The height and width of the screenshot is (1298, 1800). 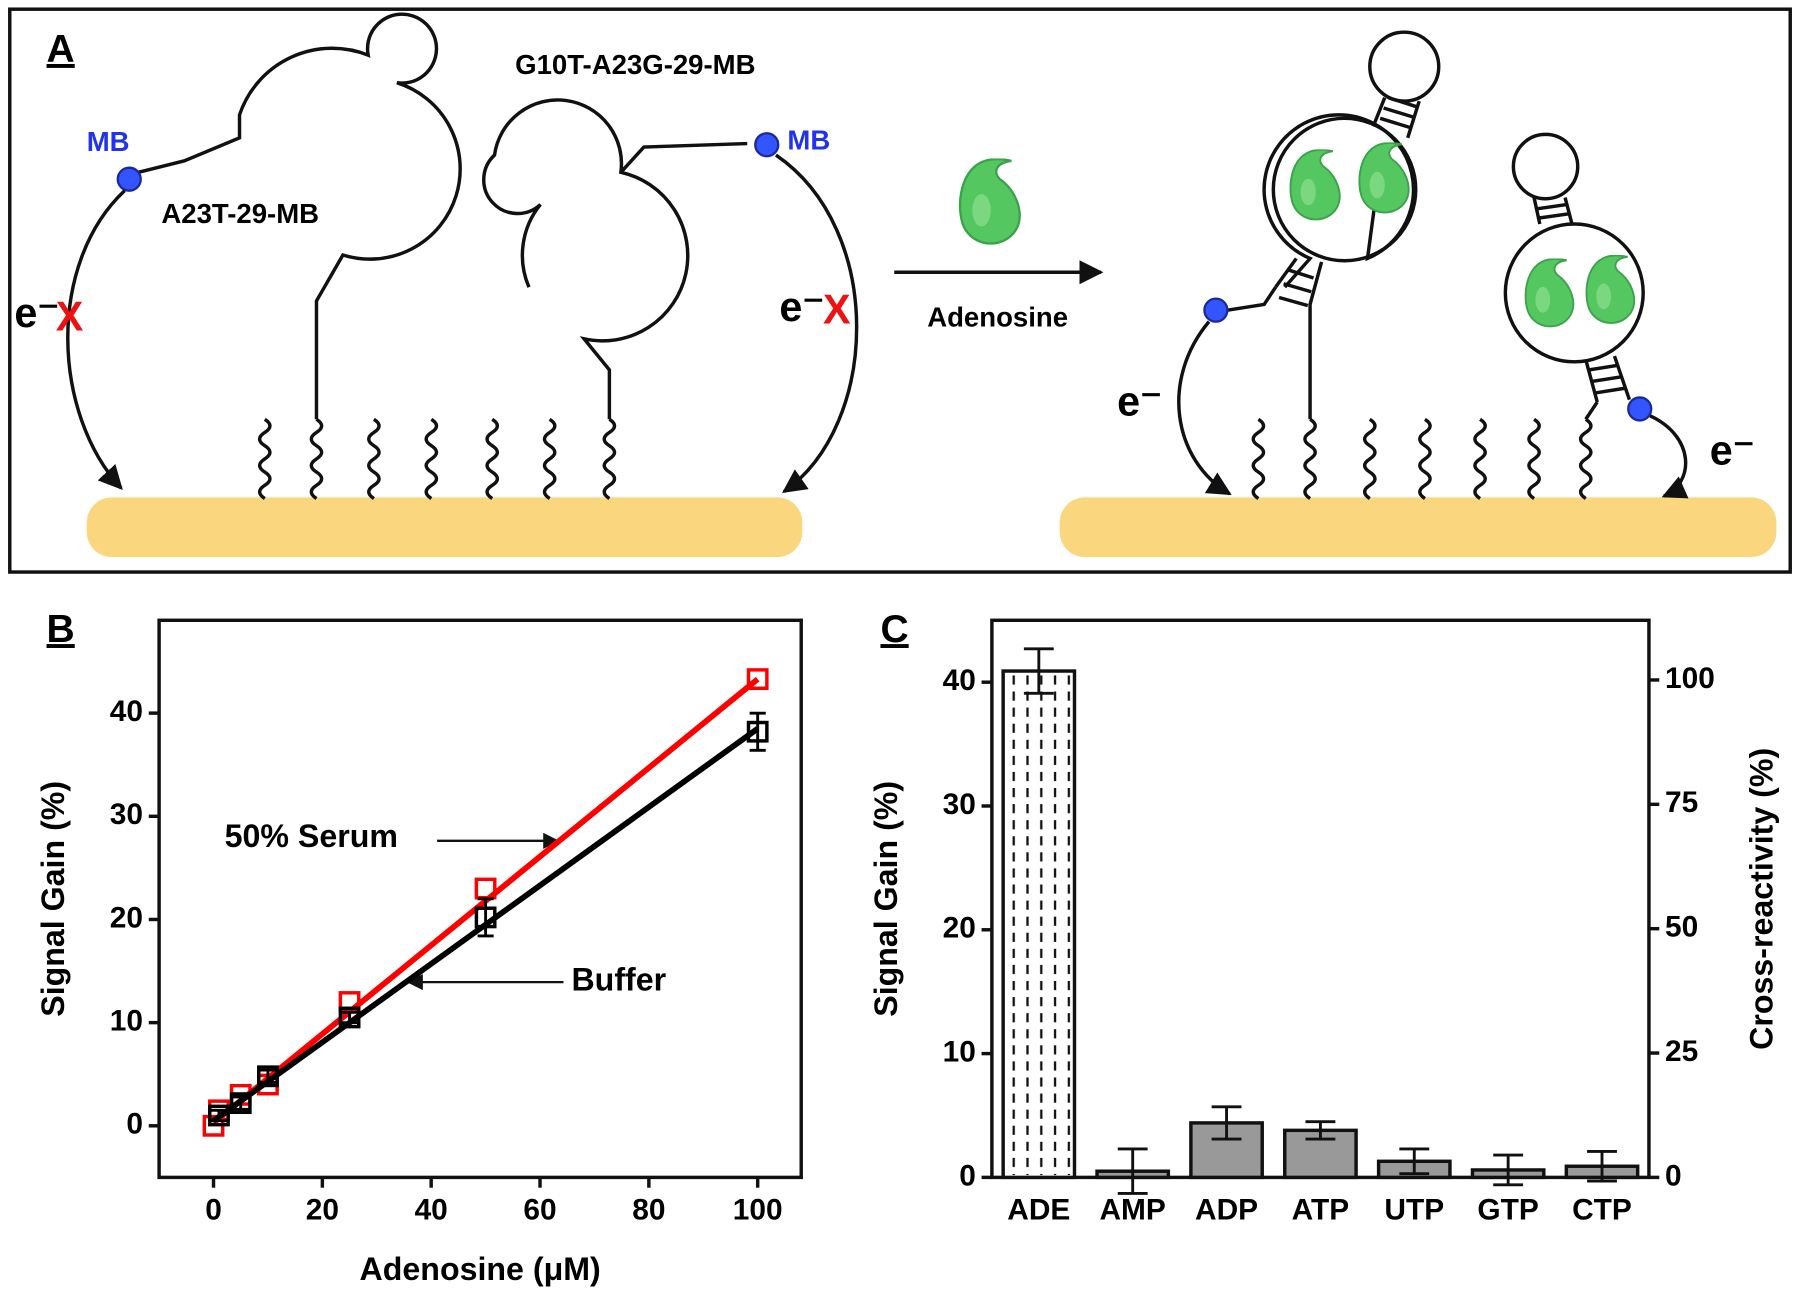 I want to click on y2-tick-label: 50, so click(x=1681, y=927).